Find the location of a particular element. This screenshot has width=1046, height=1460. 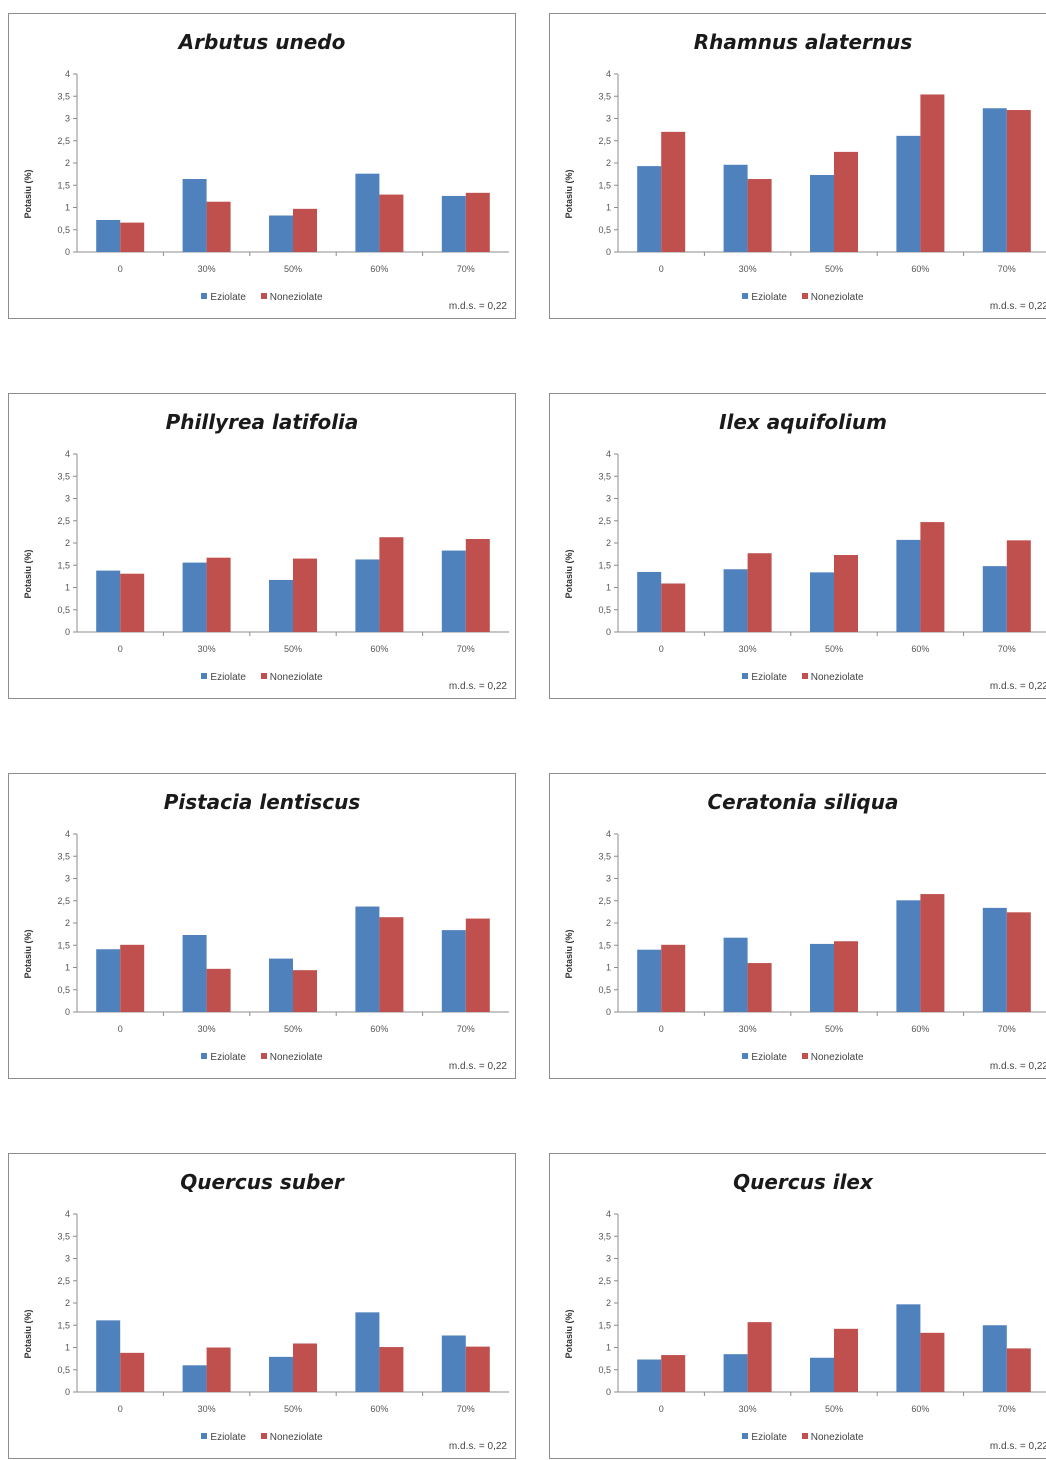

legend-item-noneziolate: Noneziolate is located at coordinates (832, 1057).